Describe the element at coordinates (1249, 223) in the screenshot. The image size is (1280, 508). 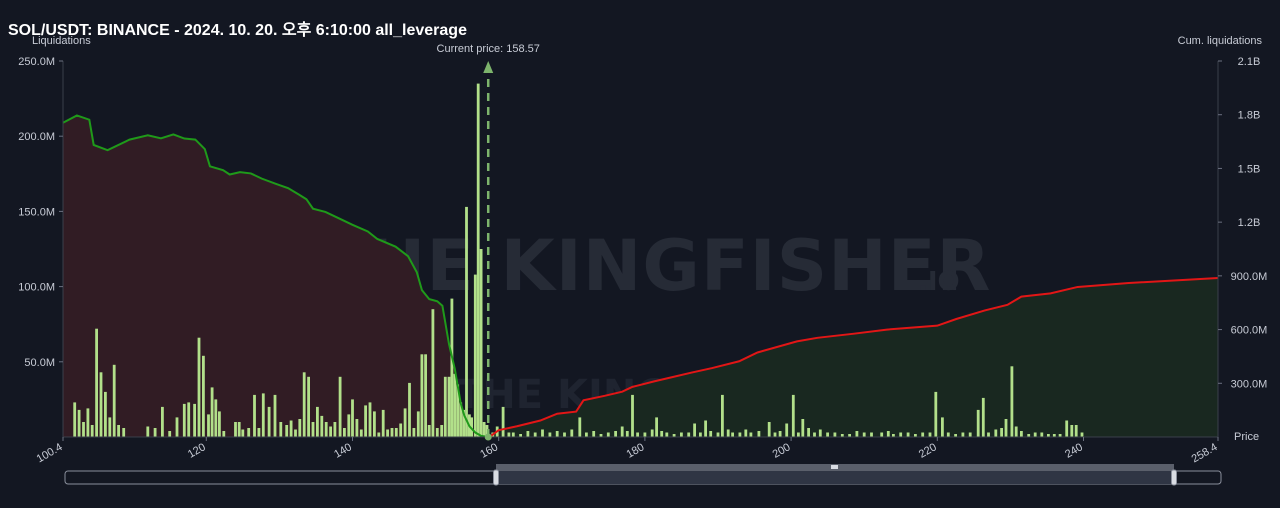
I see `right-tick-label: 1.2B` at that location.